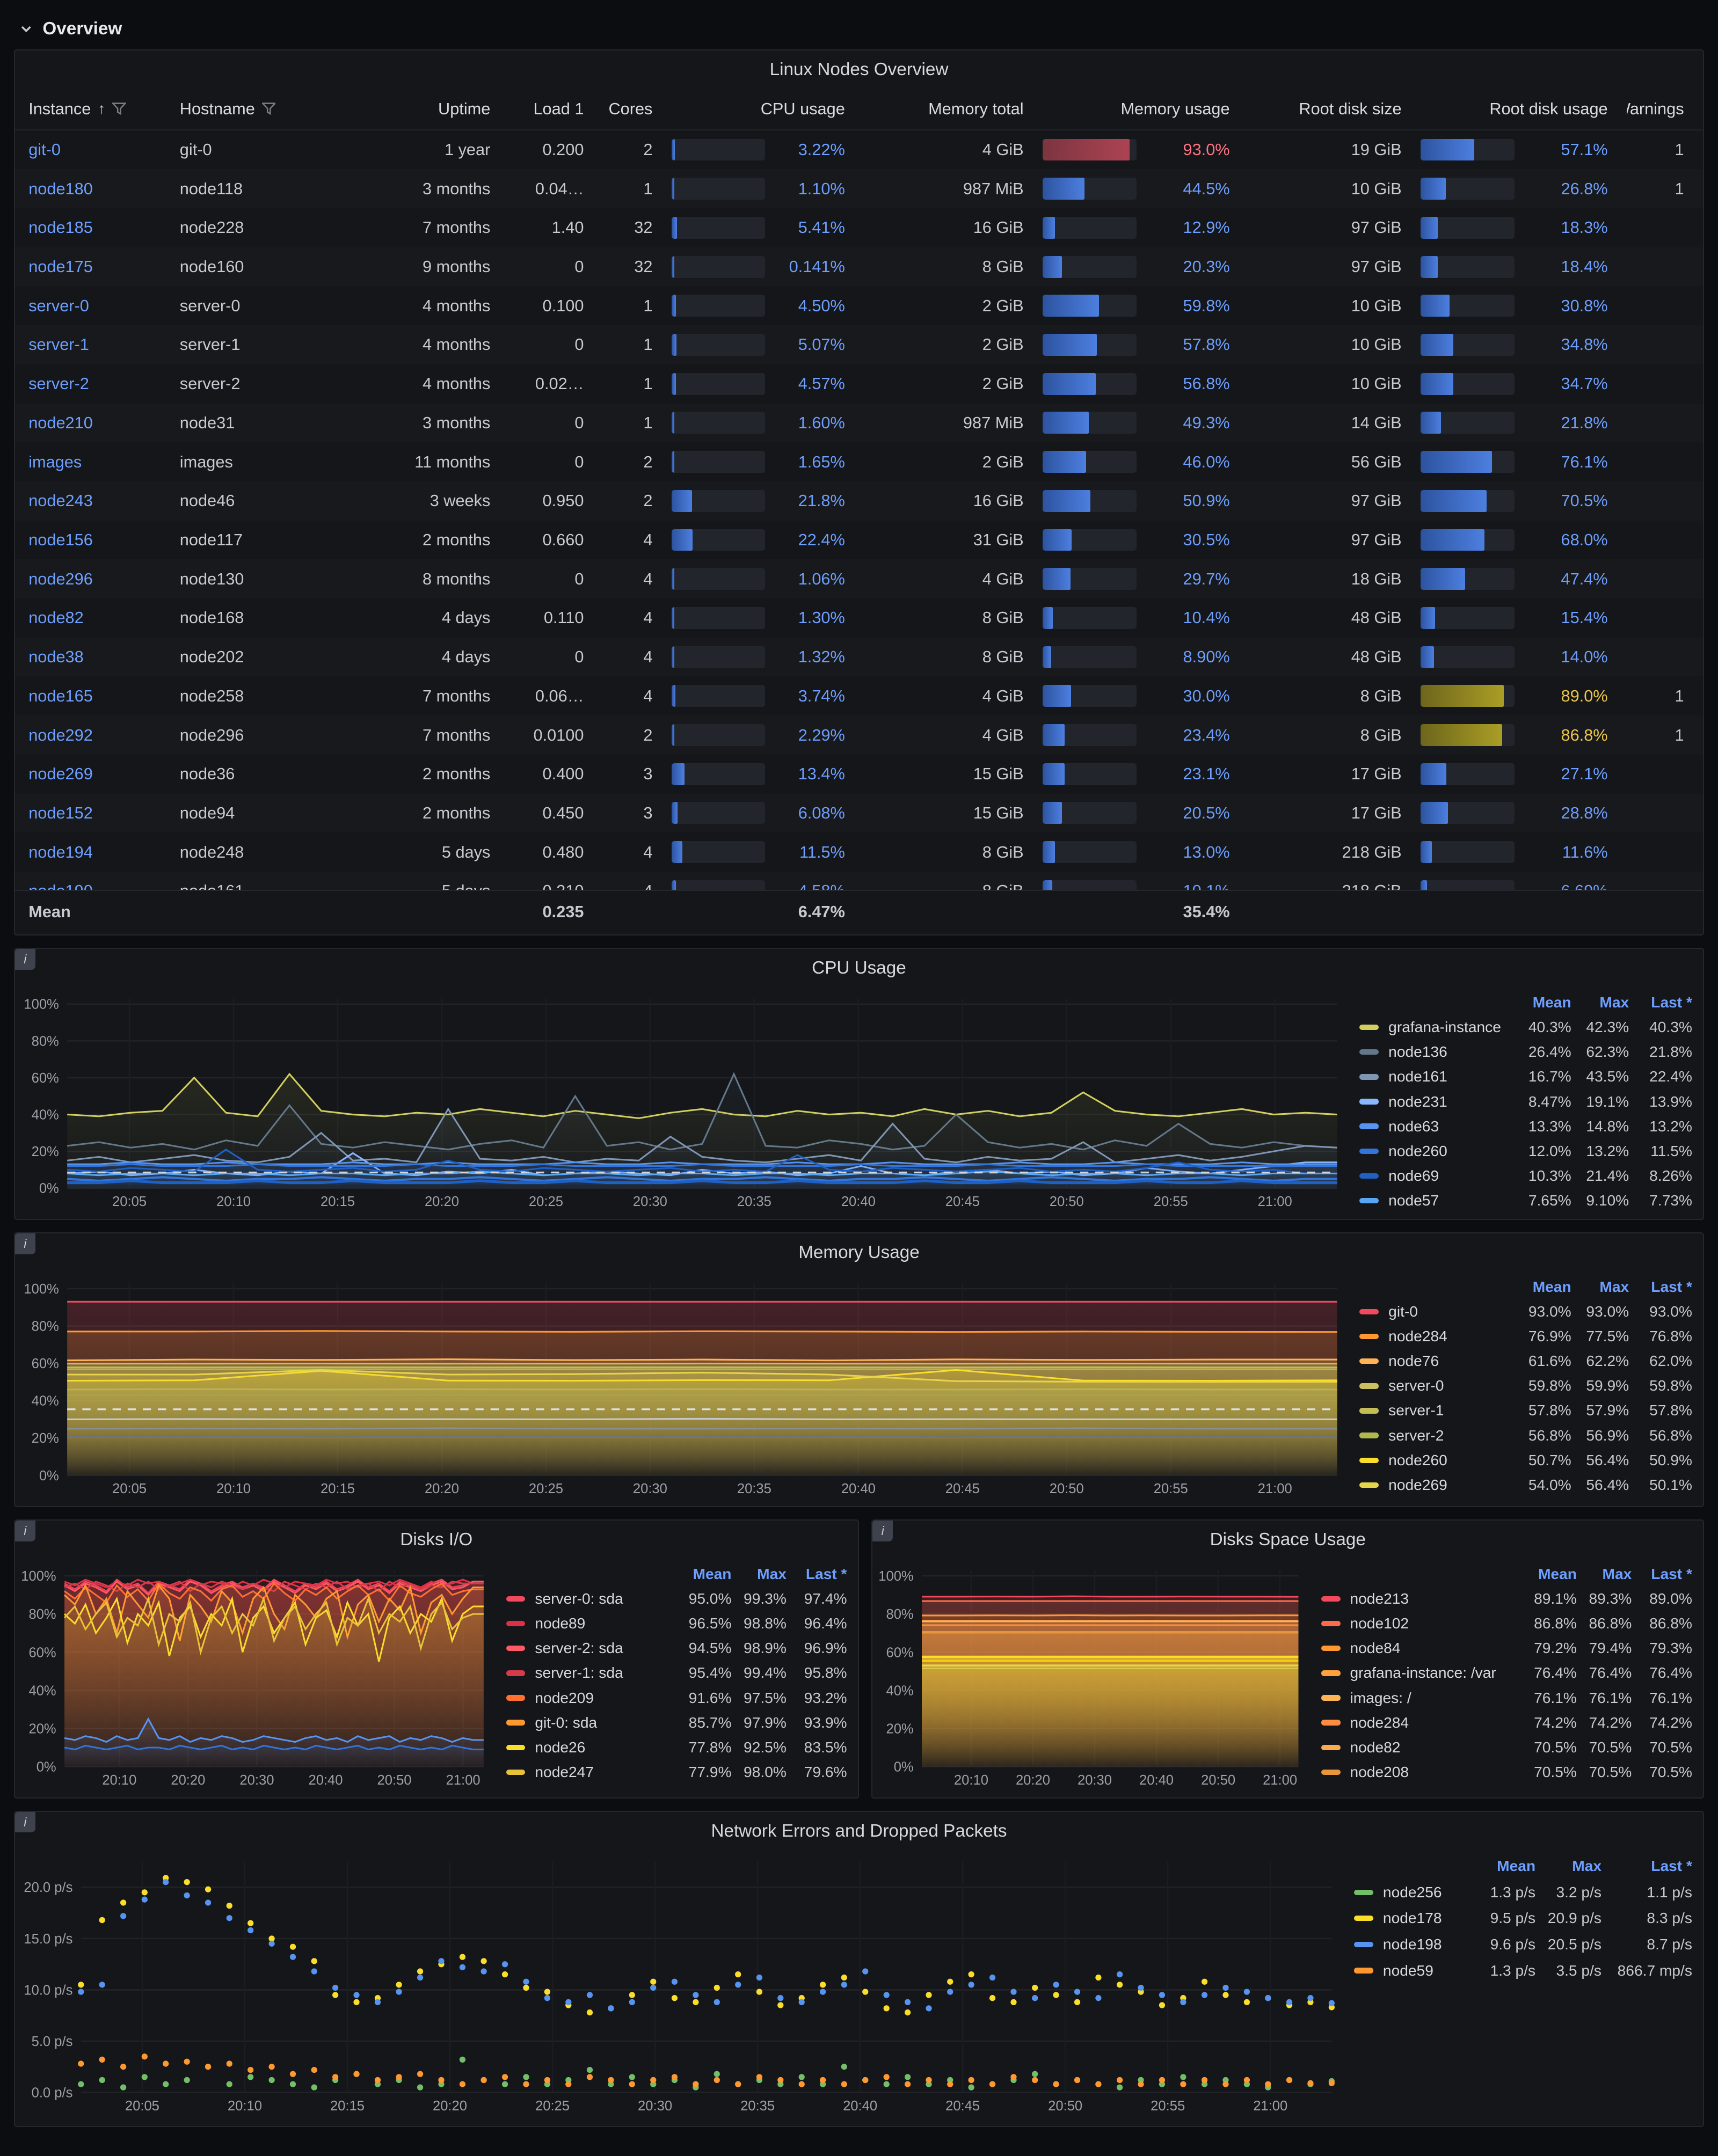  Describe the element at coordinates (859, 1831) in the screenshot. I see `panel-title-network: Network Errors and Dropped Packets` at that location.